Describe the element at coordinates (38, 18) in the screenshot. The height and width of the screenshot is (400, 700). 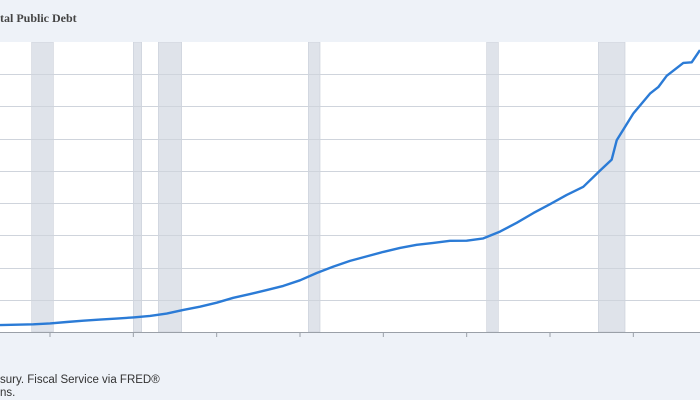
I see `chart-title: tal Public Debt` at that location.